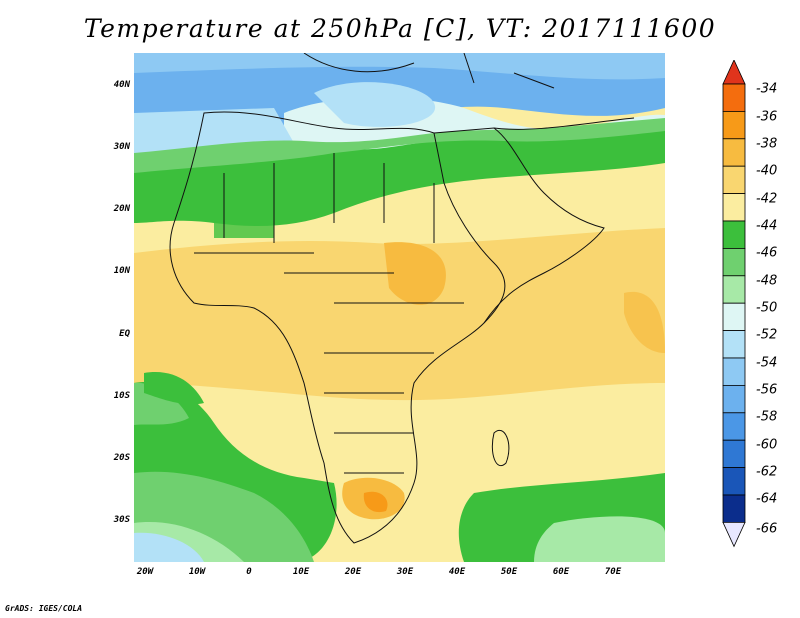 The height and width of the screenshot is (618, 800). What do you see at coordinates (121, 85) in the screenshot?
I see `lat-label-40n: 40N` at bounding box center [121, 85].